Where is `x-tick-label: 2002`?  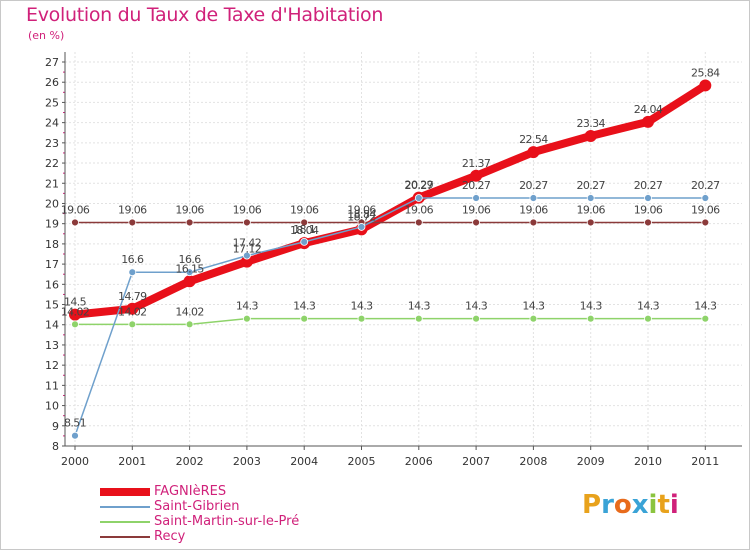 x-tick-label: 2002 is located at coordinates (190, 461).